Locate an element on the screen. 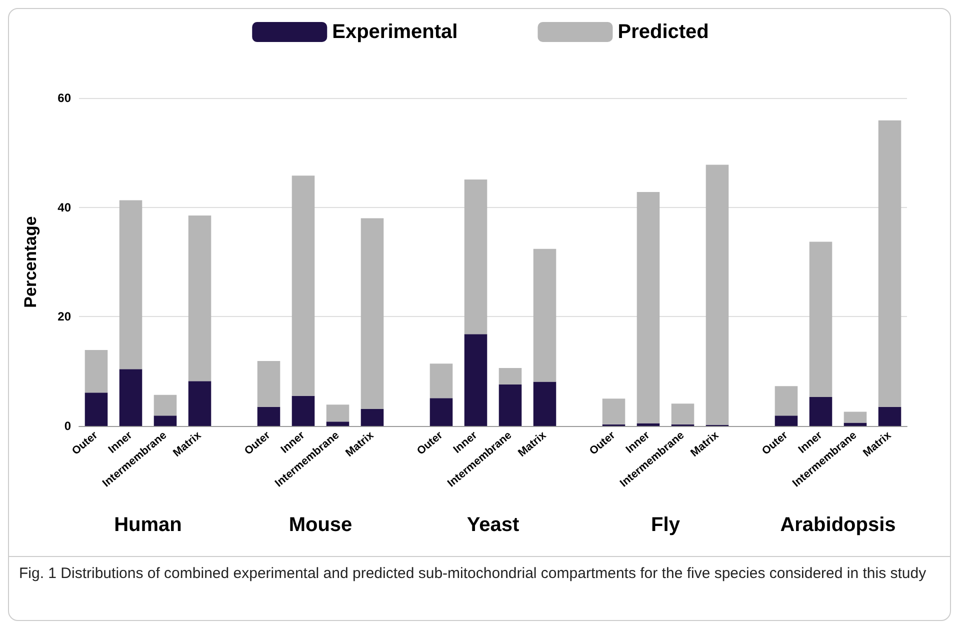 This screenshot has width=959, height=629. y-tick-label: 0 is located at coordinates (68, 426).